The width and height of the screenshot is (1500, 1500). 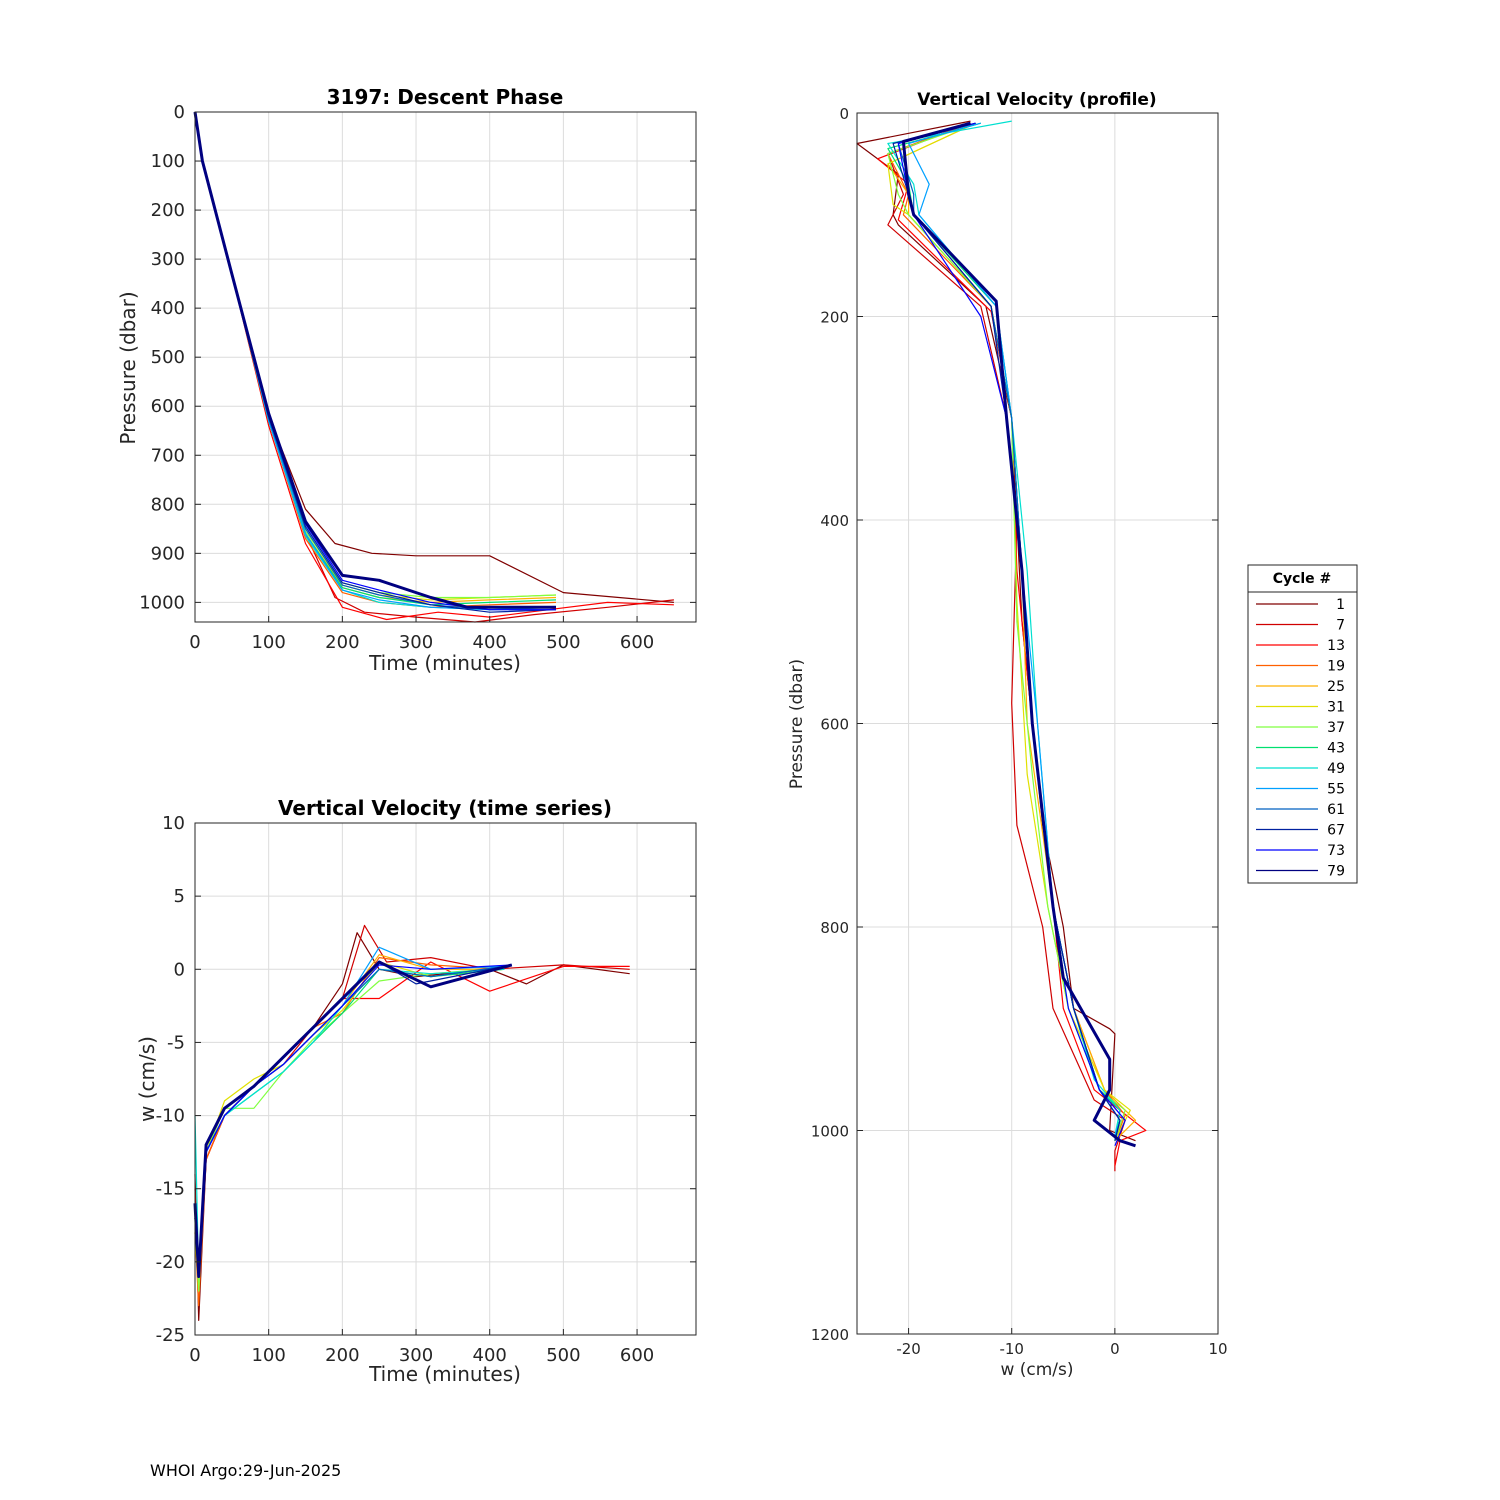 I want to click on vv-time-ylabel: w (cm/s), so click(x=147, y=1079).